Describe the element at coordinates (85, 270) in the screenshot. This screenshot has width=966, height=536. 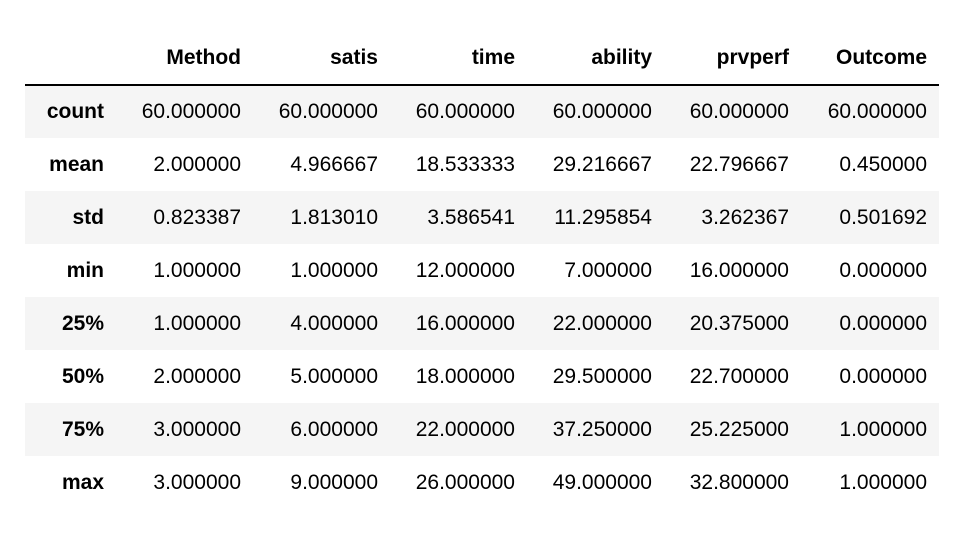
I see `row-label: min` at that location.